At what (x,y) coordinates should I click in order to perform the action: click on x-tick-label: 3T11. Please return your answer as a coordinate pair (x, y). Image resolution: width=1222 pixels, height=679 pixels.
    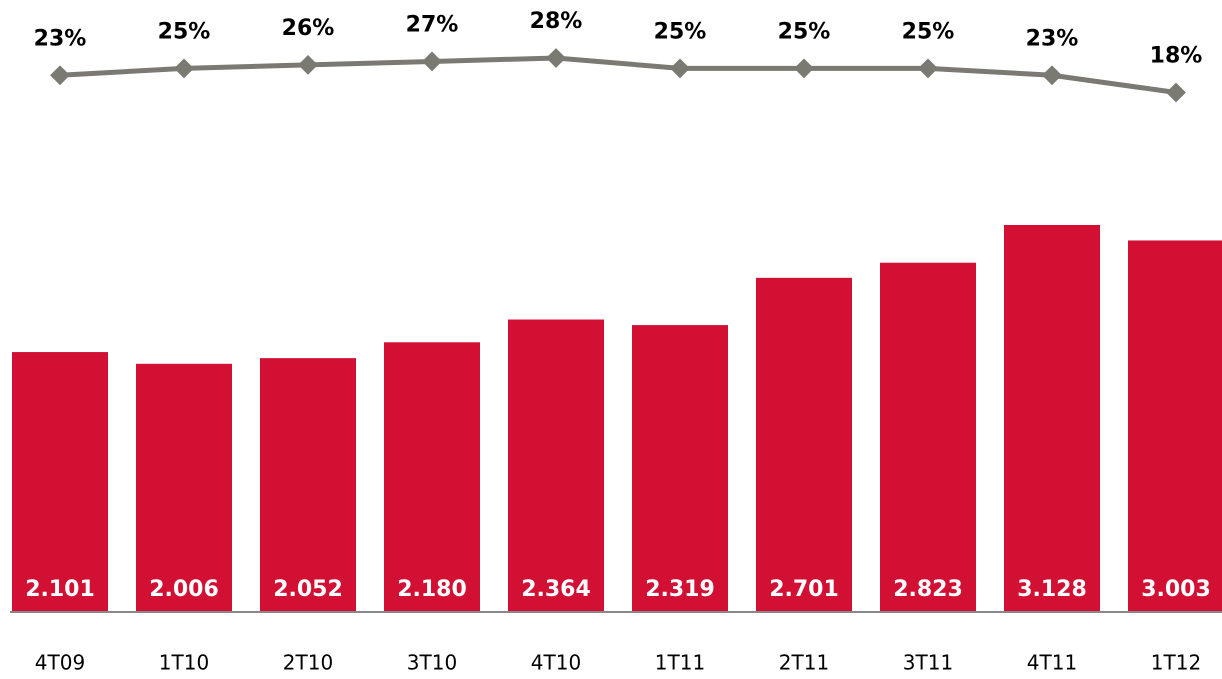
    Looking at the image, I should click on (928, 663).